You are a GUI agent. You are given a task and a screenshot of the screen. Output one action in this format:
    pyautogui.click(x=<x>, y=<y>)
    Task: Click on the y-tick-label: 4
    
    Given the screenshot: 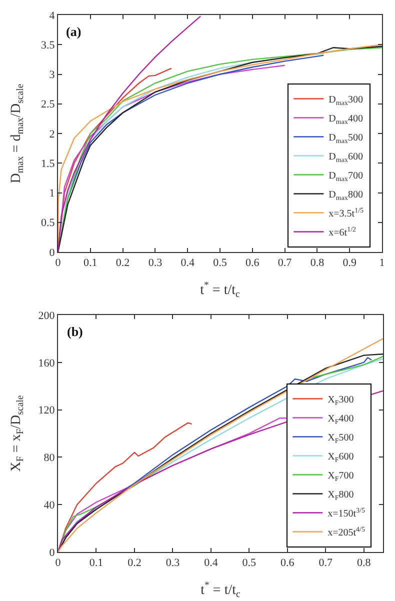 What is the action you would take?
    pyautogui.click(x=52, y=16)
    